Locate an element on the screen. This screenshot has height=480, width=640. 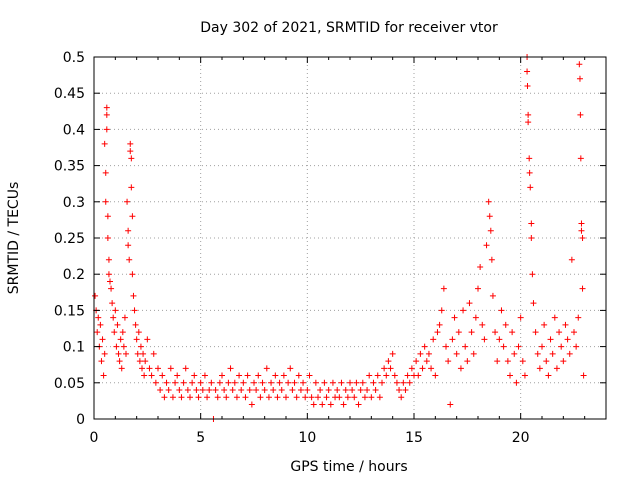
y-tick-label: 0.2 is located at coordinates (74, 275).